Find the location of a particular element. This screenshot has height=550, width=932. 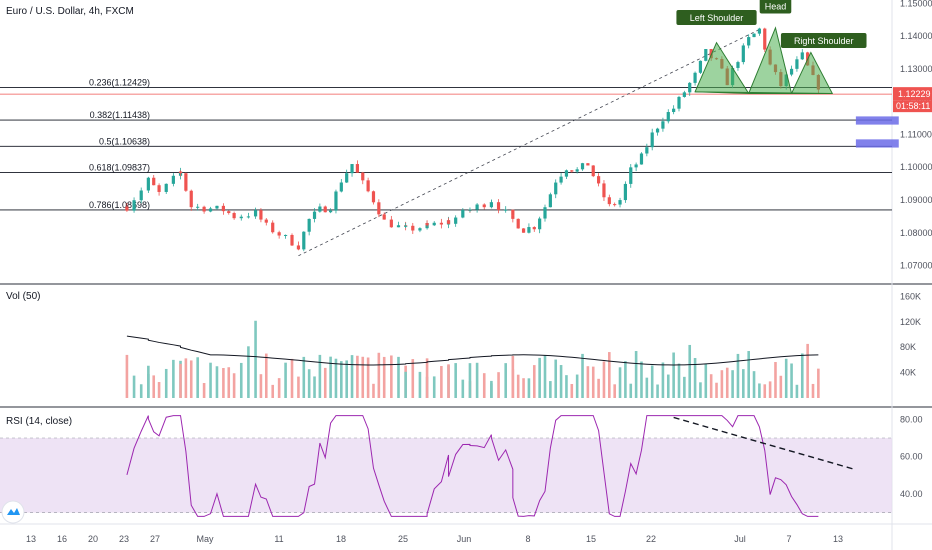

left-shoulder-shape is located at coordinates (722, 67).